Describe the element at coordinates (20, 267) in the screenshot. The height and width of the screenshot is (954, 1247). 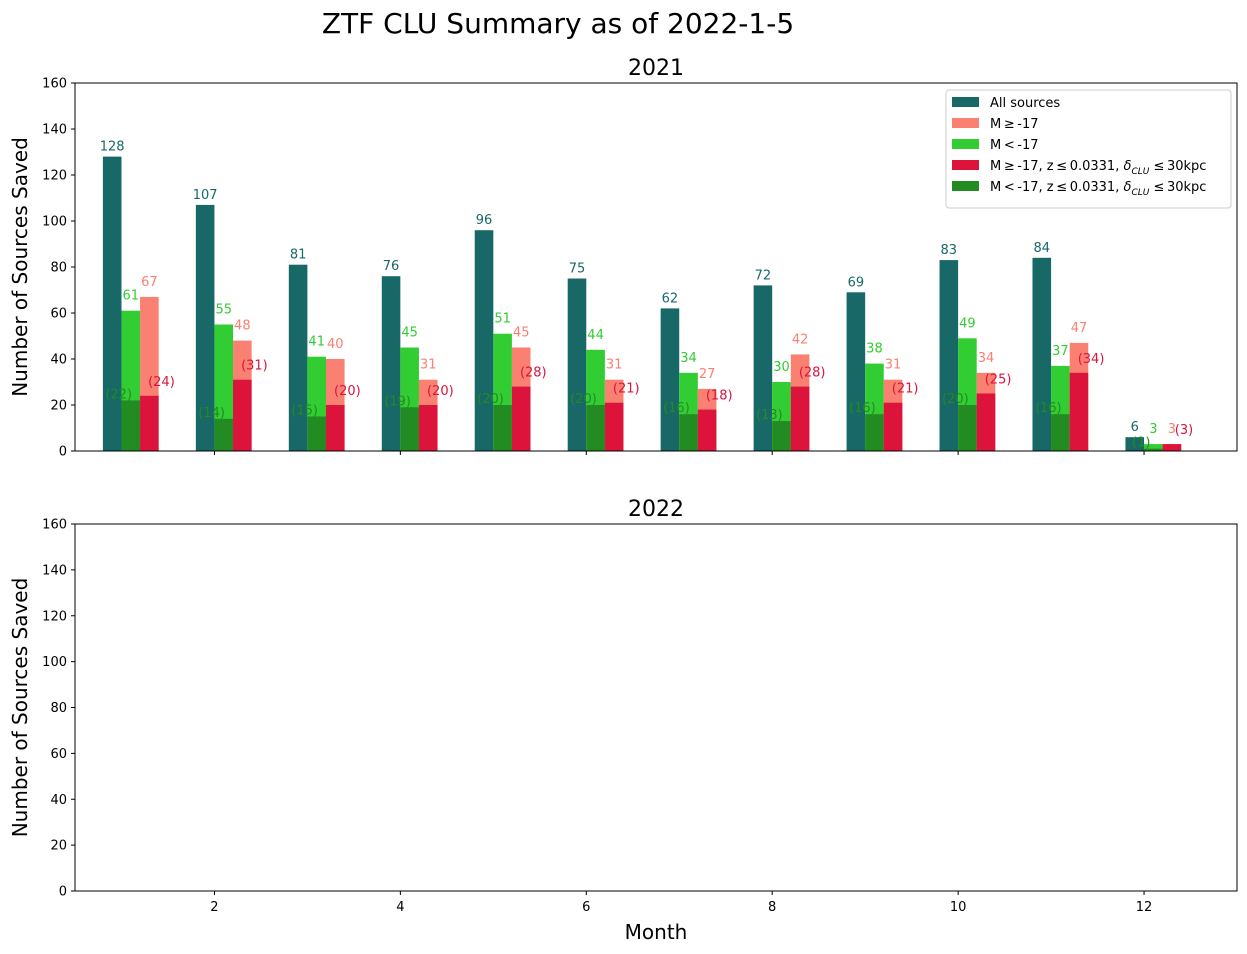
I see `y-axis-label-0: Number of Sources Saved` at that location.